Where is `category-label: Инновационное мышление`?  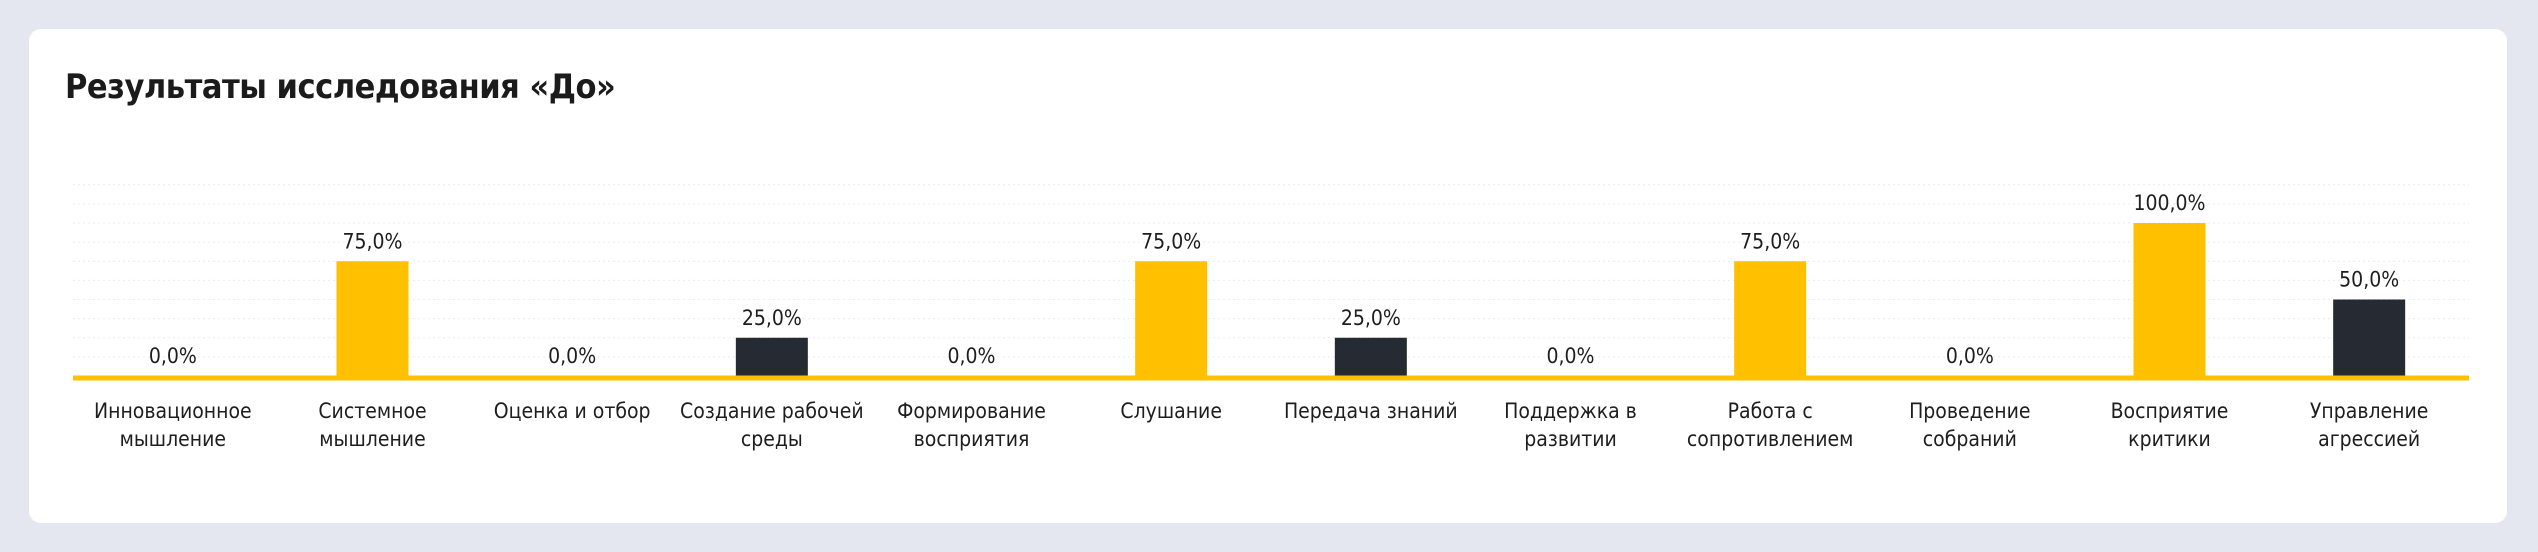
category-label: Инновационное мышление is located at coordinates (173, 425).